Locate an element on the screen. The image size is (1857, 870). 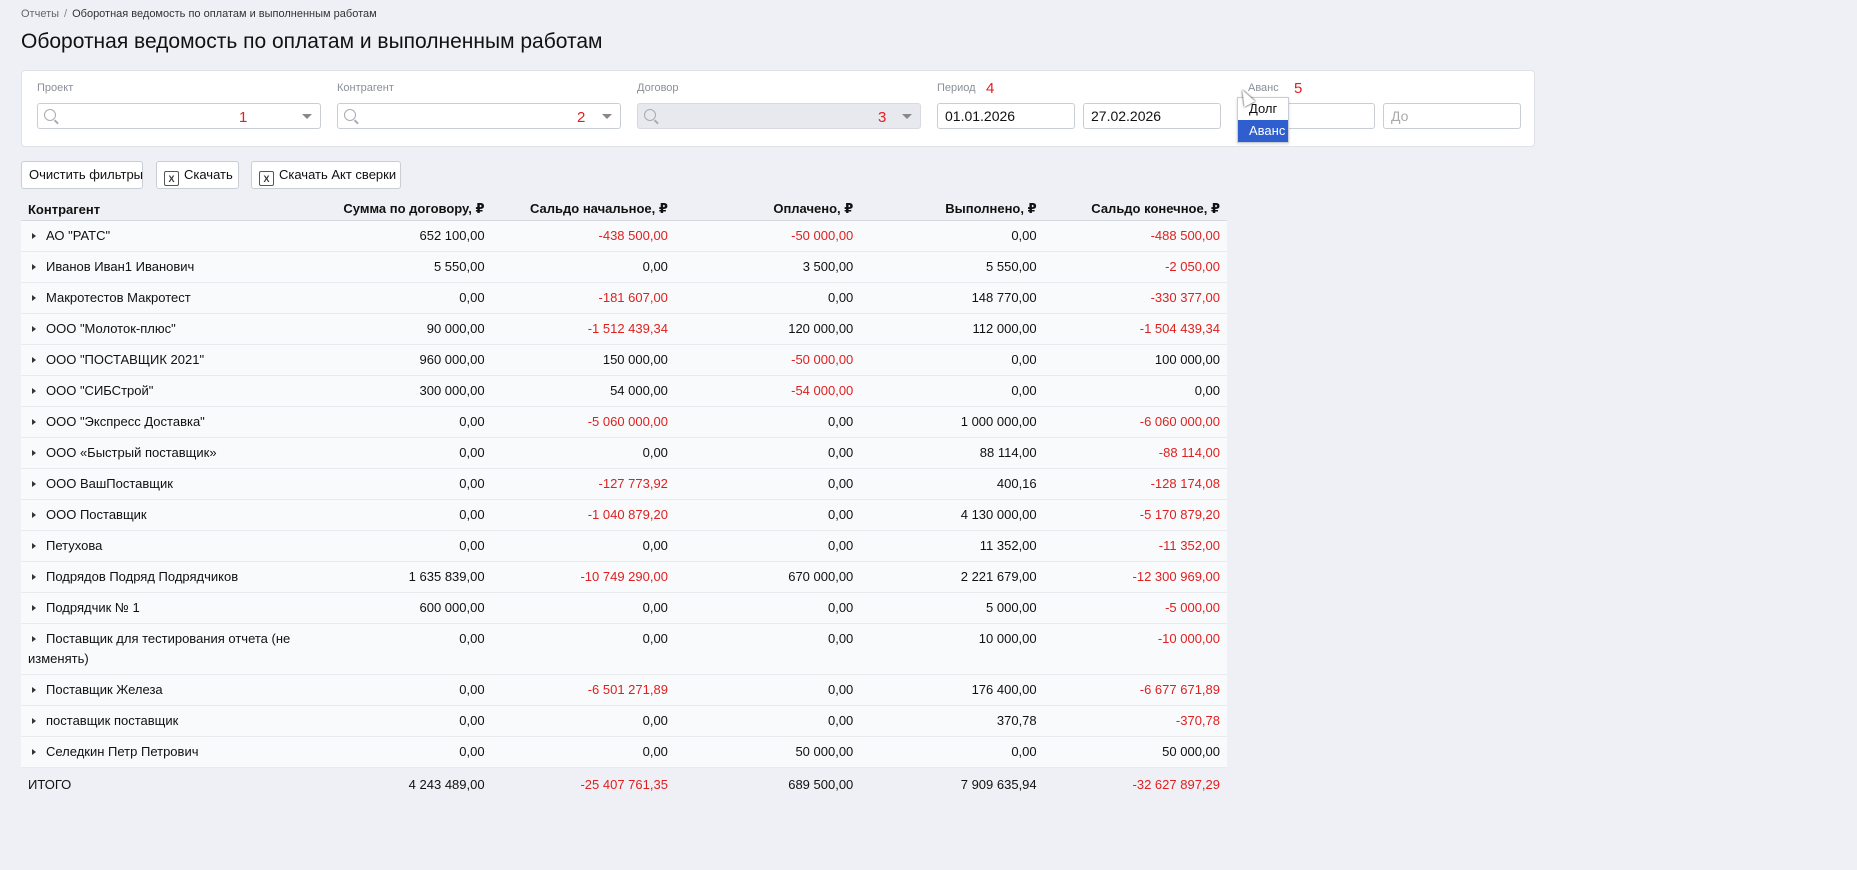
counterparty-cell: АО "РАТС" is located at coordinates (162, 236).